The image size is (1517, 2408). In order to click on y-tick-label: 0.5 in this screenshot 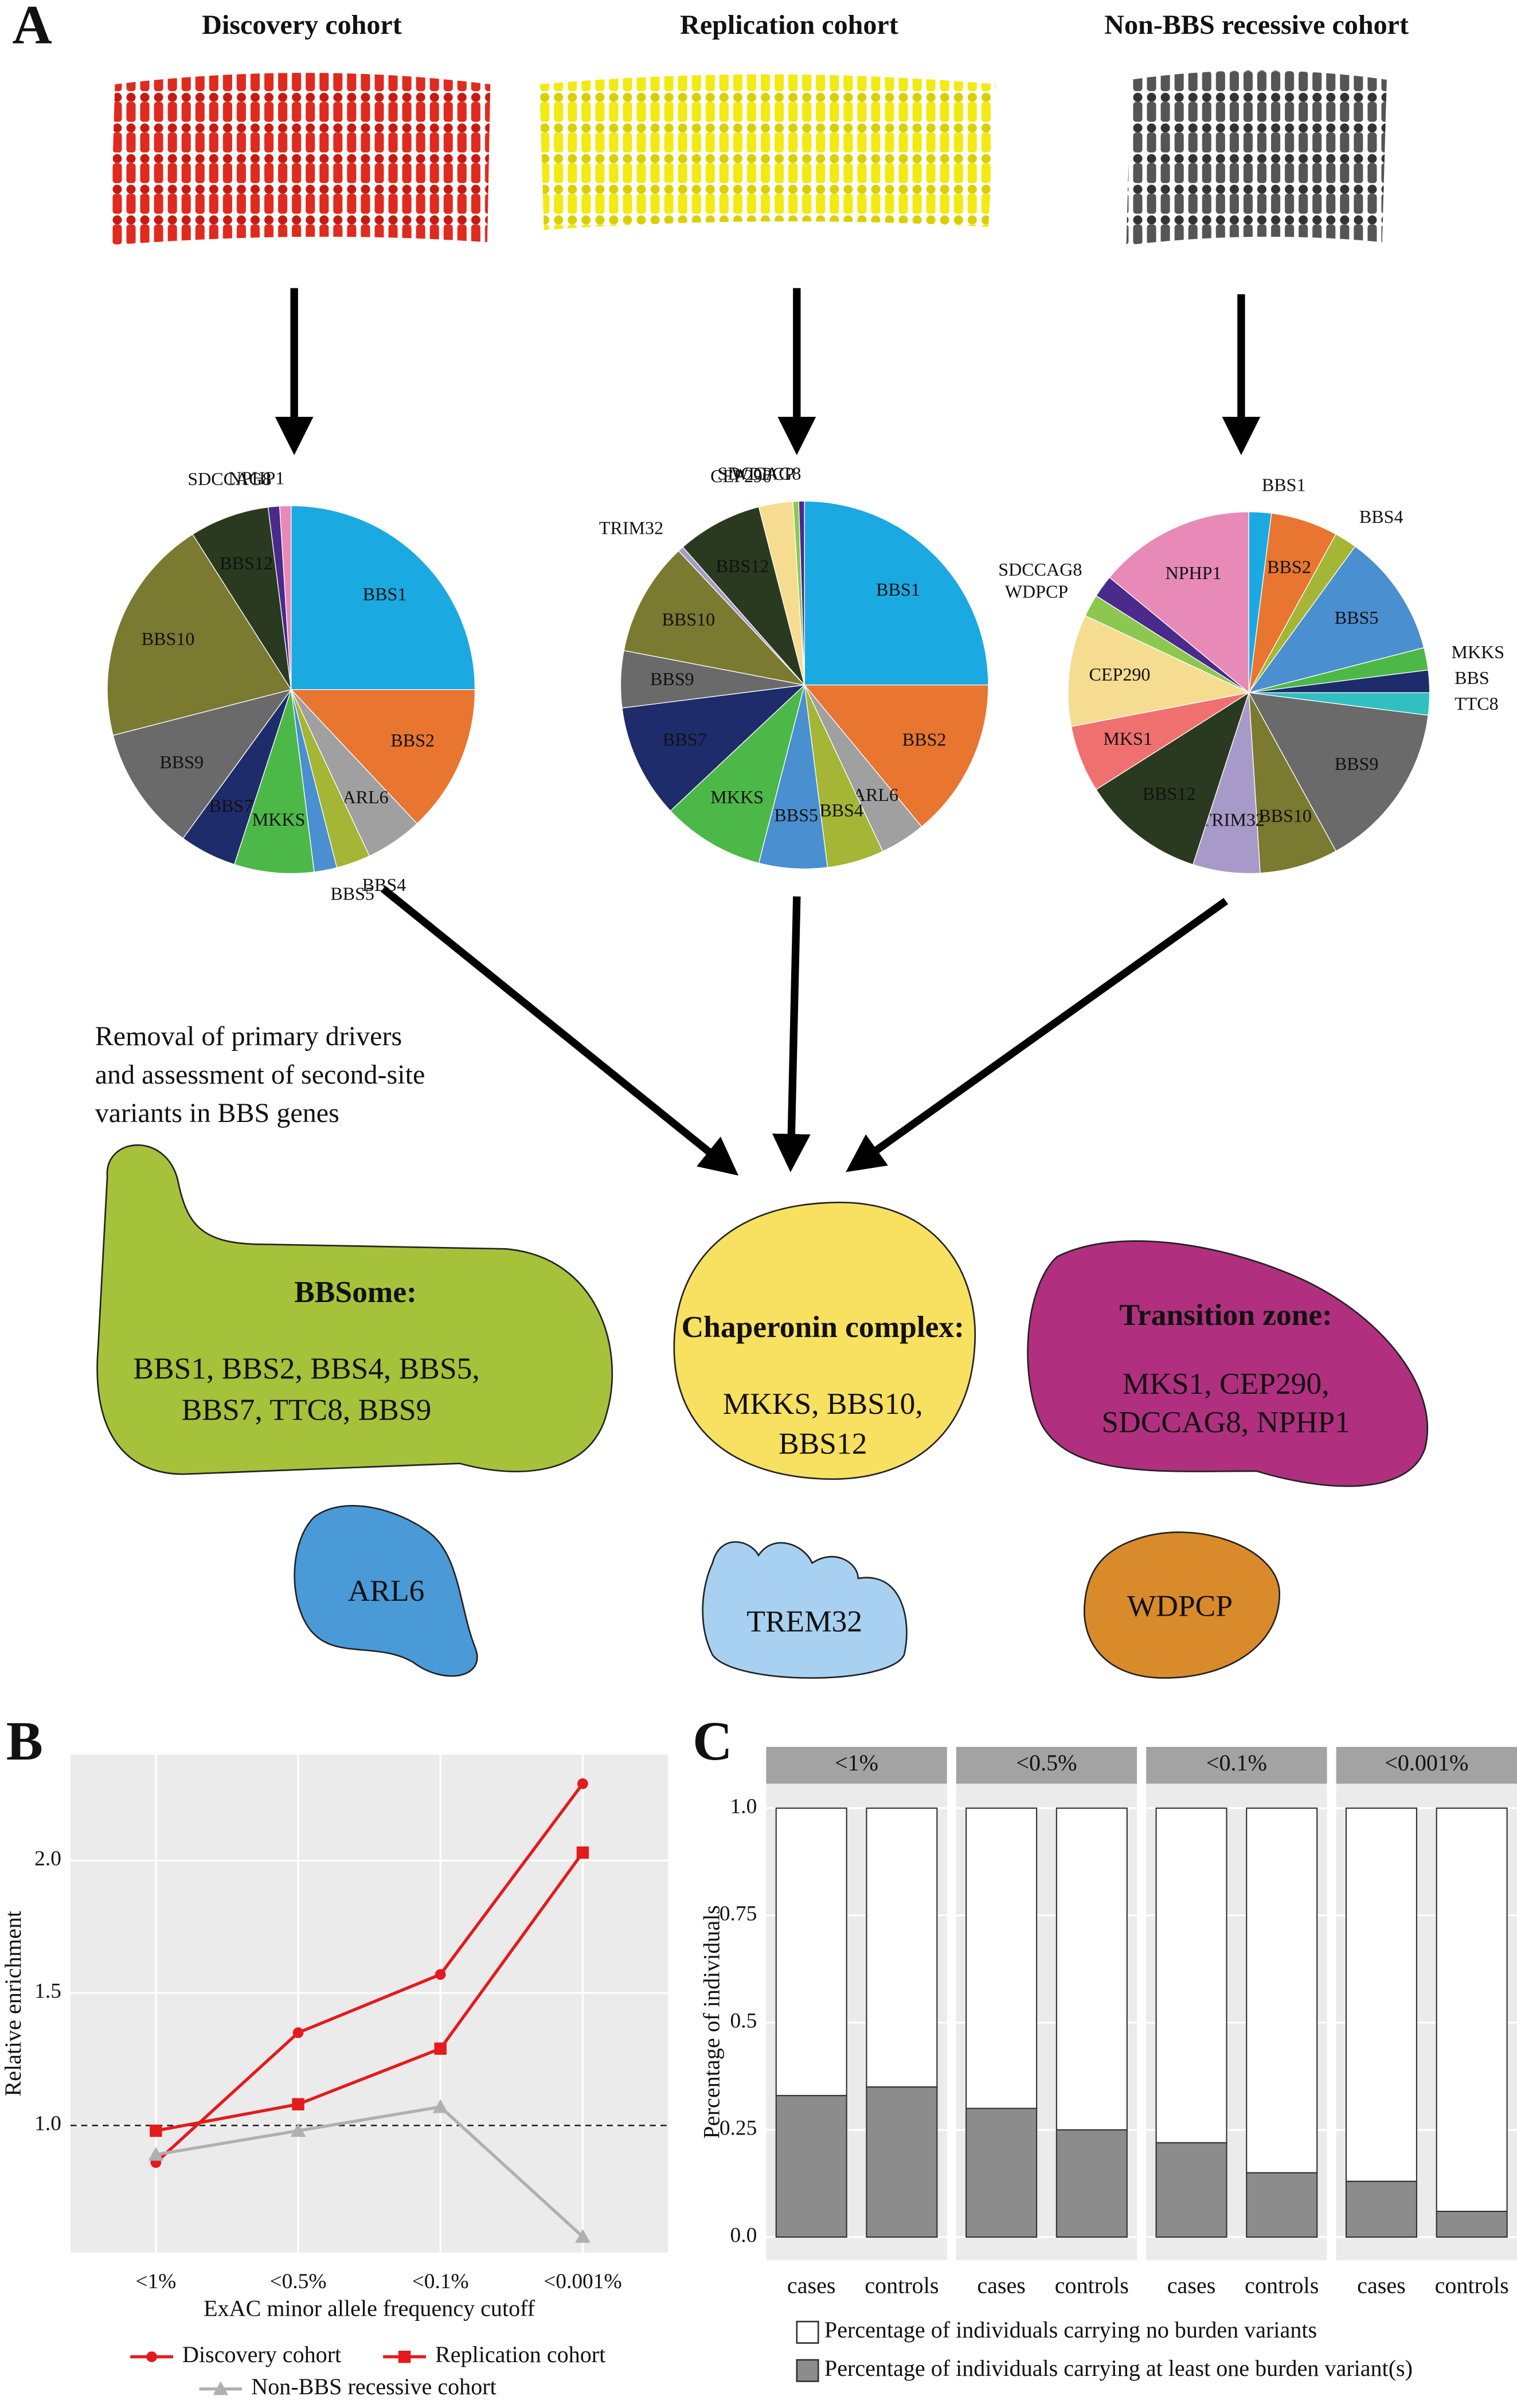, I will do `click(743, 2021)`.